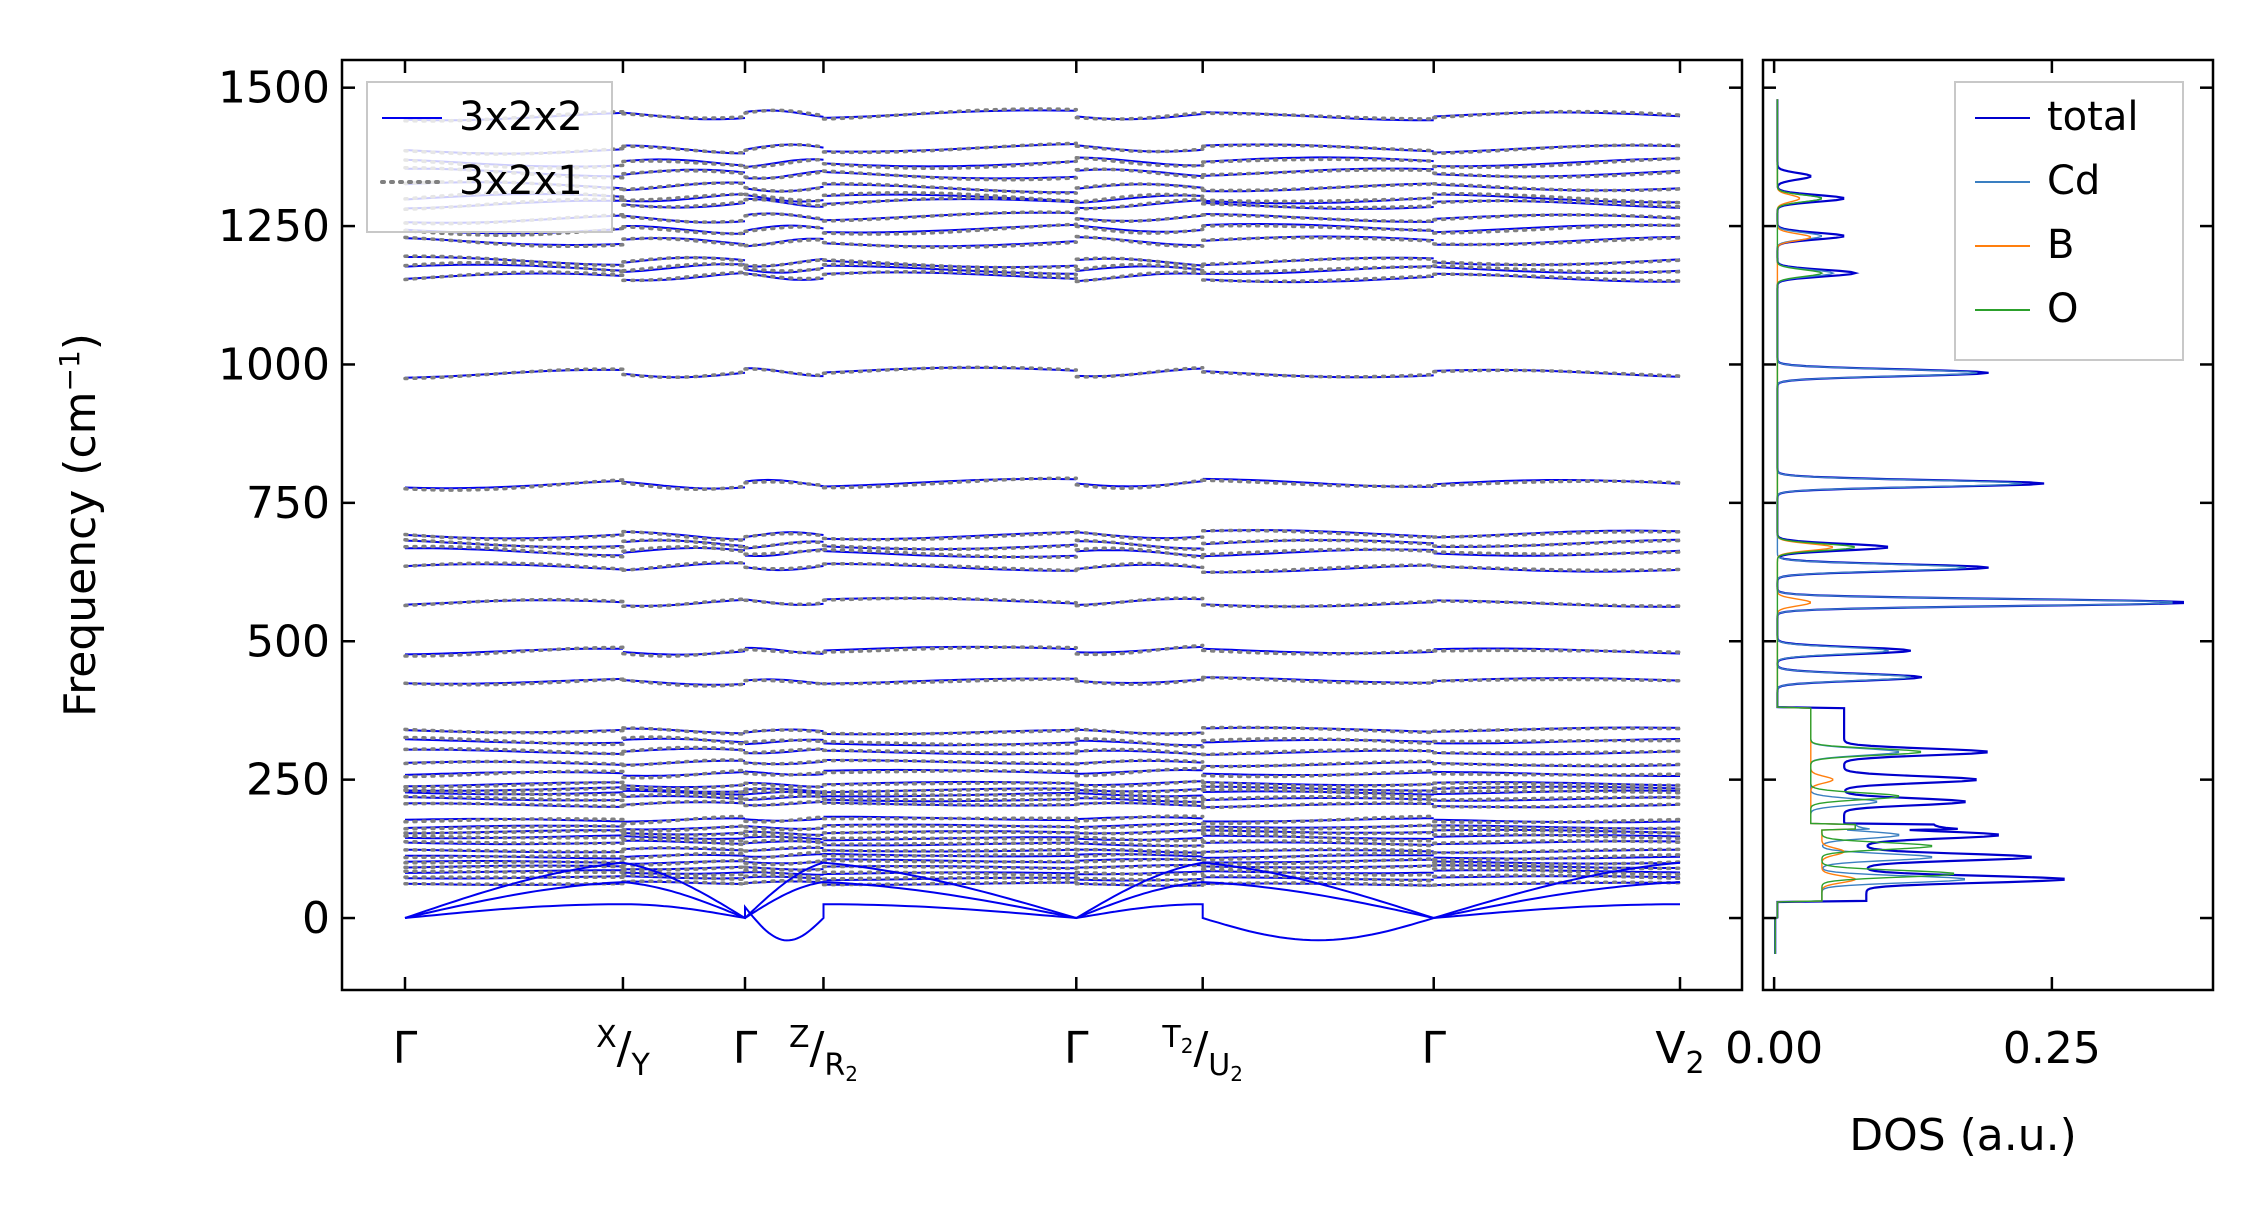 Image resolution: width=2259 pixels, height=1224 pixels. What do you see at coordinates (1864, 526) in the screenshot?
I see `dos-curve-o` at bounding box center [1864, 526].